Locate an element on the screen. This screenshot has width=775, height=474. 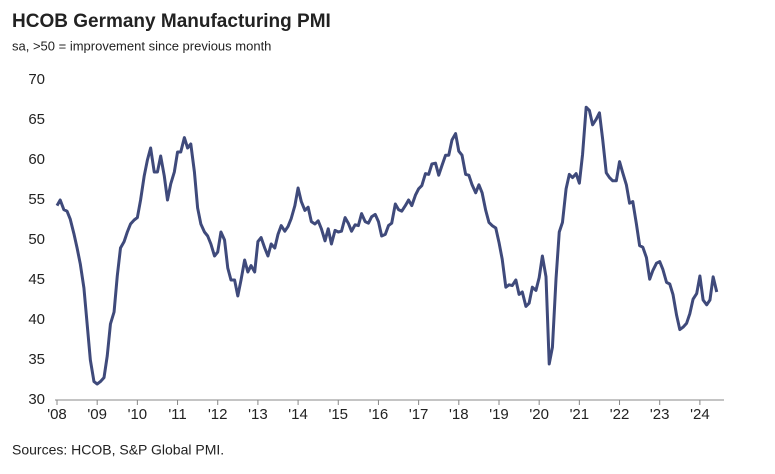
x-tick-label: '16 is located at coordinates (379, 414).